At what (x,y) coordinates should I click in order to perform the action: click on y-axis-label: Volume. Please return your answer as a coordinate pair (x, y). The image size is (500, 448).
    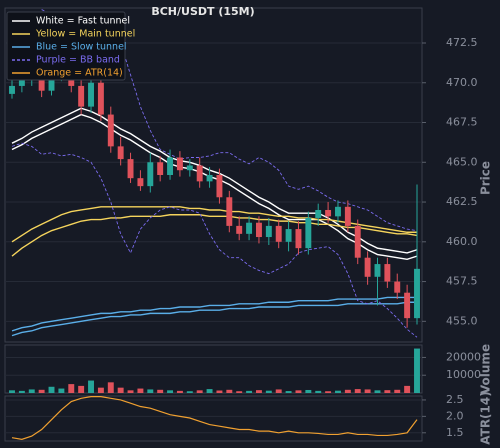
    Looking at the image, I should click on (486, 369).